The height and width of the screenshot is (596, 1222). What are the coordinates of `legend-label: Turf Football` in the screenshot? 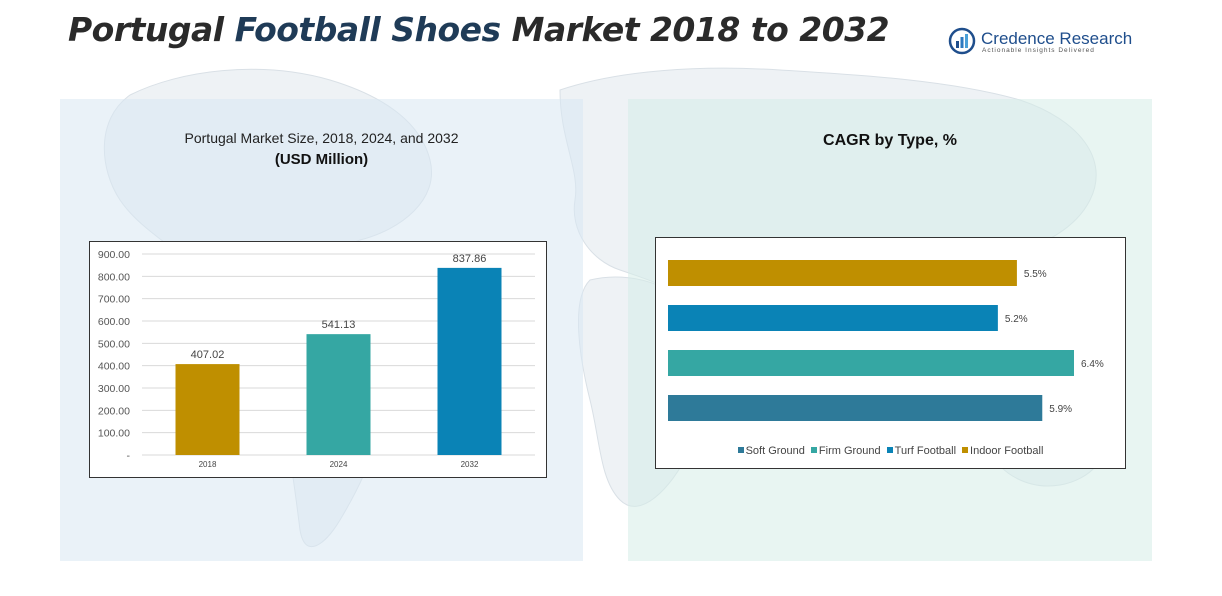 It's located at (925, 451).